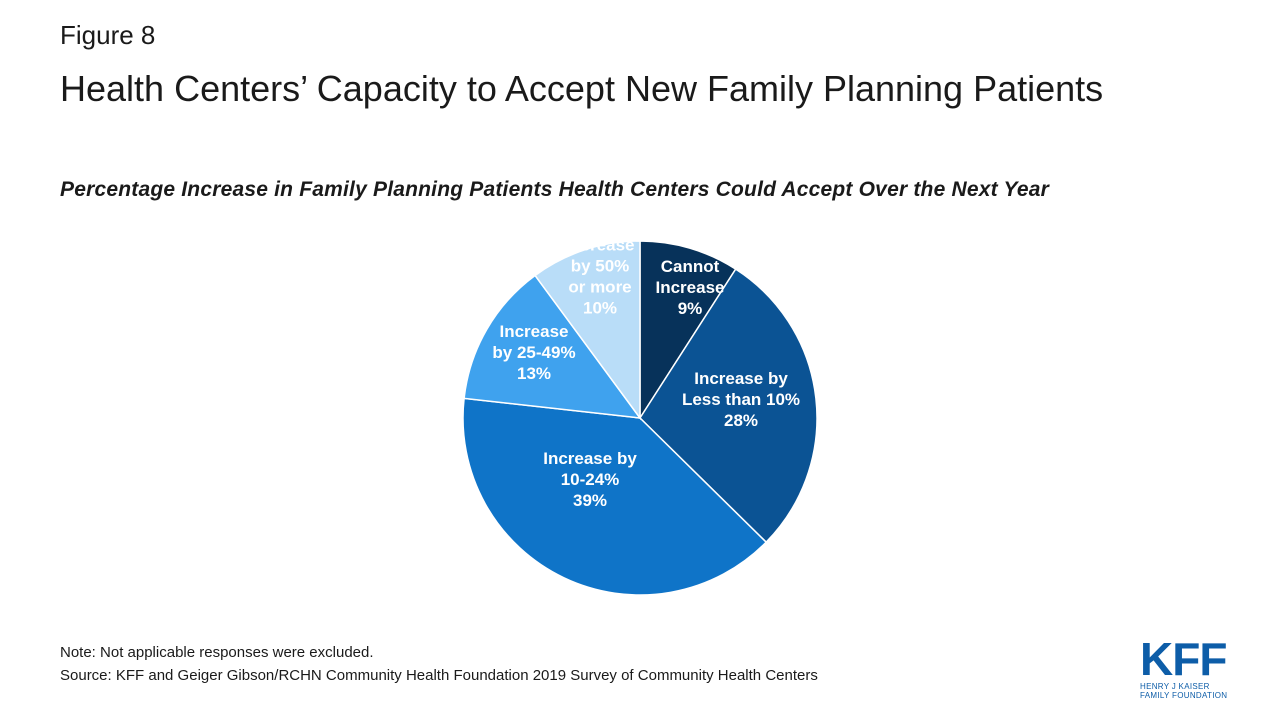  Describe the element at coordinates (1184, 695) in the screenshot. I see `logo-line-2: FAMILY FOUNDATION` at that location.